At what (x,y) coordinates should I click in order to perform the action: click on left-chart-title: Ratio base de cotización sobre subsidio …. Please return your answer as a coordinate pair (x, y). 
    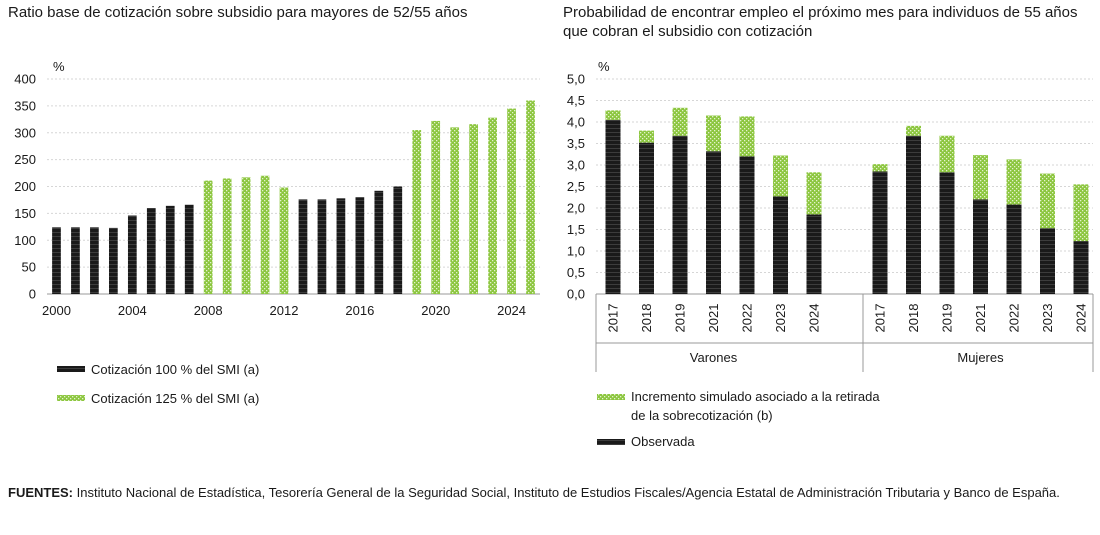
    Looking at the image, I should click on (238, 12).